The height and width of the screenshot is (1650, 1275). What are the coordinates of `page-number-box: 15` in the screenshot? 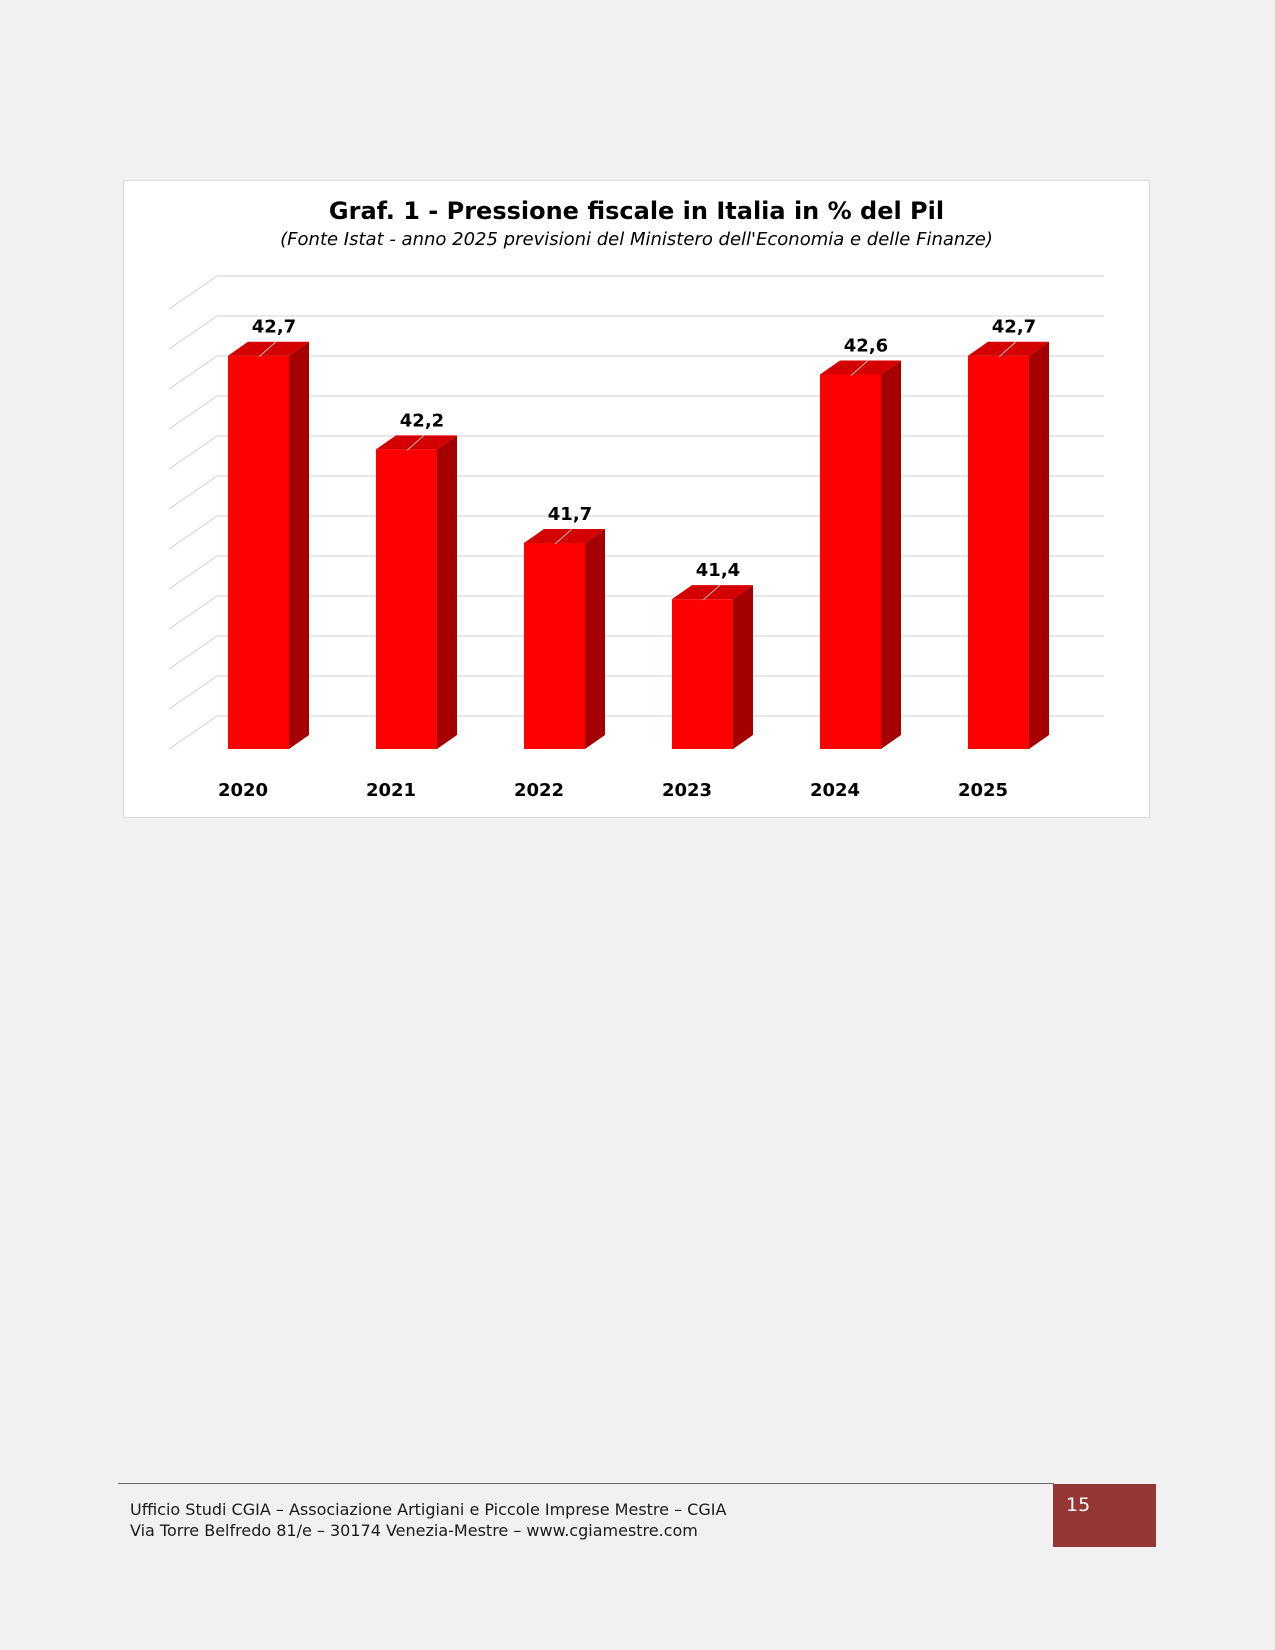 It's located at (1104, 1515).